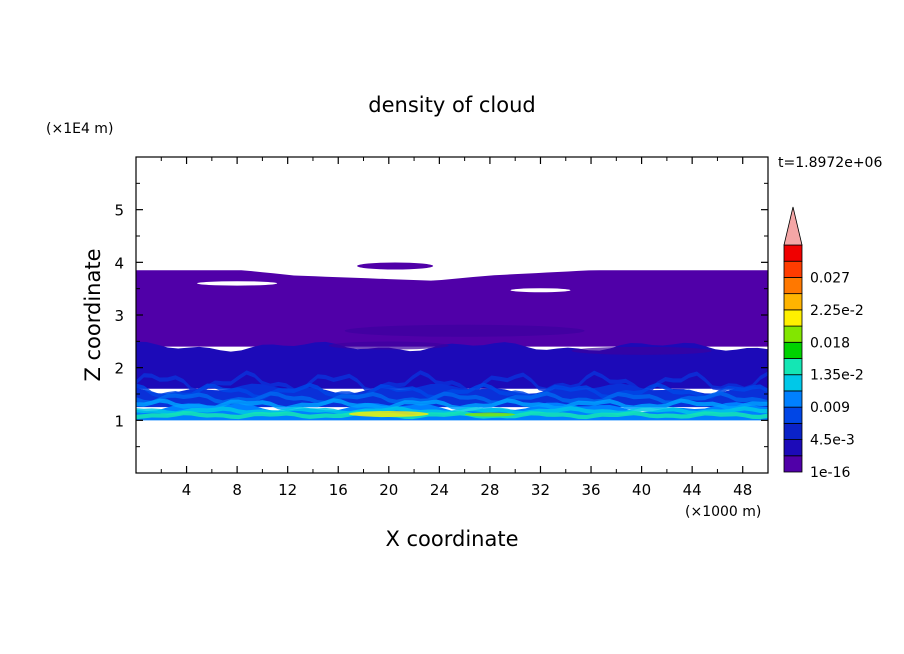  I want to click on colorbar-label: 0.027, so click(830, 278).